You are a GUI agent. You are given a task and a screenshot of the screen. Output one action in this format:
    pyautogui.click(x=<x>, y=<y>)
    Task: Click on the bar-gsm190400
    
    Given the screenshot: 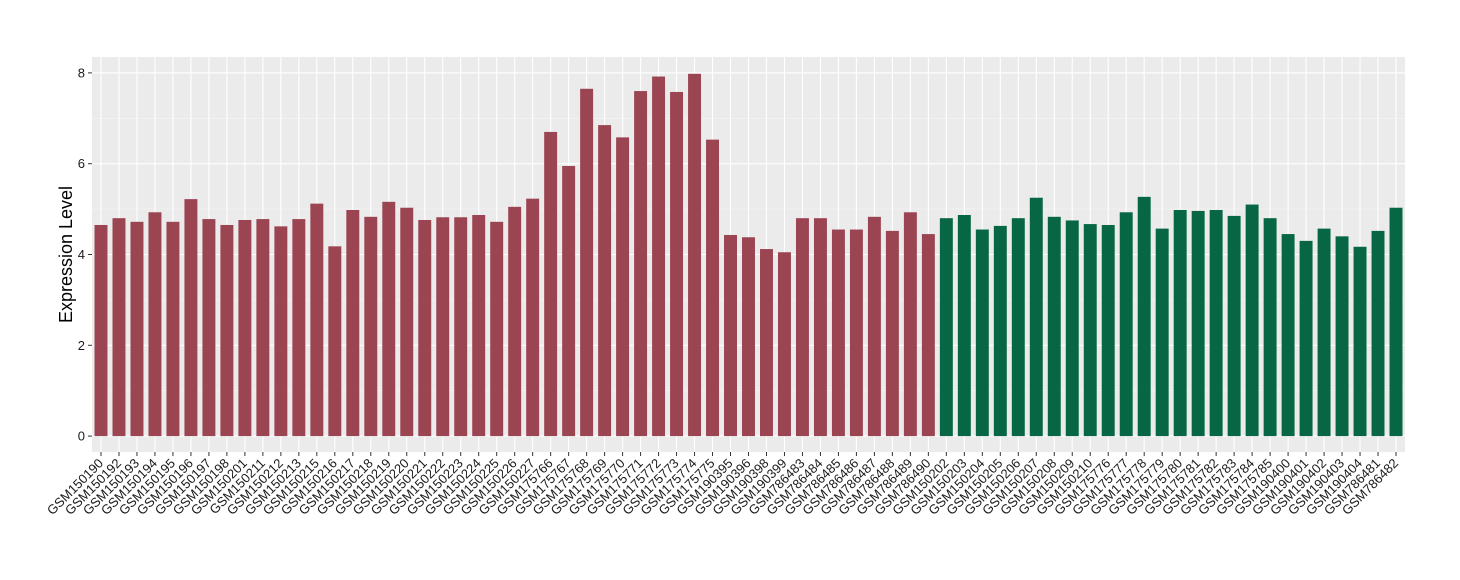 What is the action you would take?
    pyautogui.click(x=1288, y=335)
    